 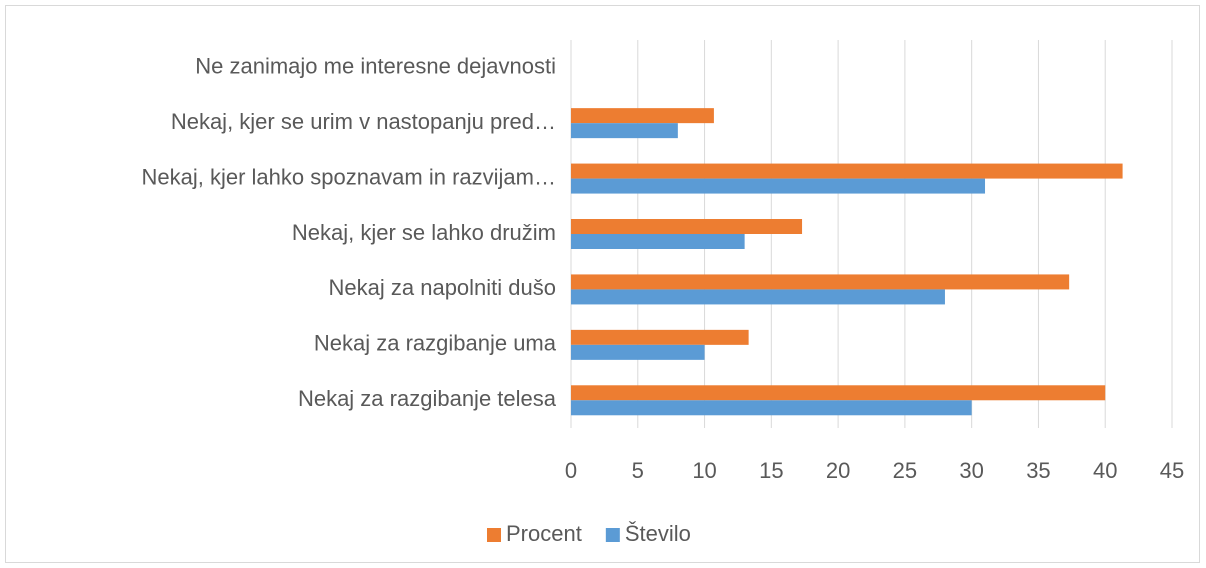 What do you see at coordinates (424, 232) in the screenshot?
I see `y-tick-label: Nekaj, kjer se lahko družim` at bounding box center [424, 232].